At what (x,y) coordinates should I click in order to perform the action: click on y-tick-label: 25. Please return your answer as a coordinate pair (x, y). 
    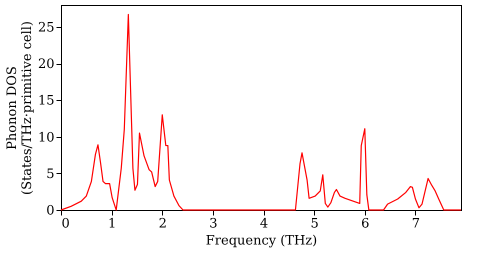
    Looking at the image, I should click on (46, 28).